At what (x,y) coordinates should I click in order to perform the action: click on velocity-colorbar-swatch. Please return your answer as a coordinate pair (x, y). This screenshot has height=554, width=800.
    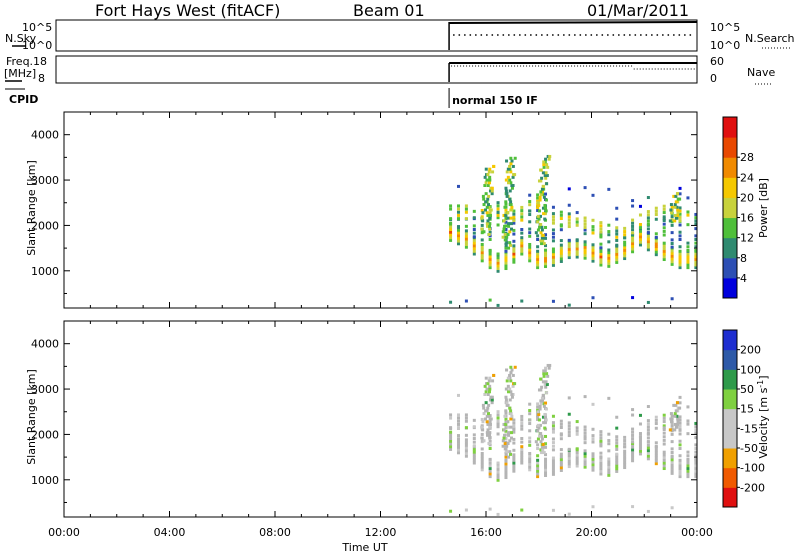
    Looking at the image, I should click on (730, 359).